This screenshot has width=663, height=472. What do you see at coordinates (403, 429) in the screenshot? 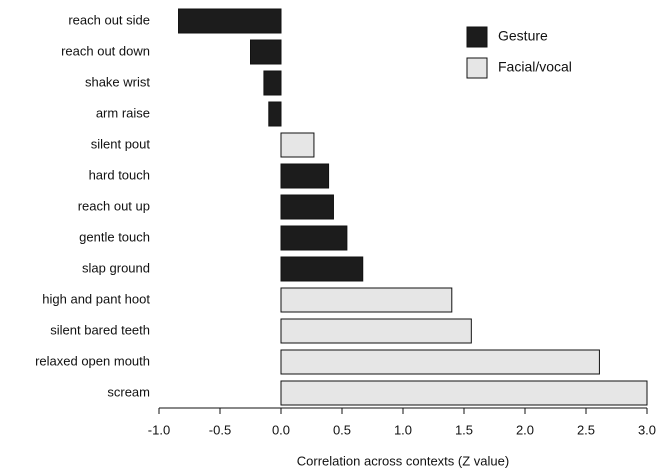
I see `x-tick-label: 1.0` at bounding box center [403, 429].